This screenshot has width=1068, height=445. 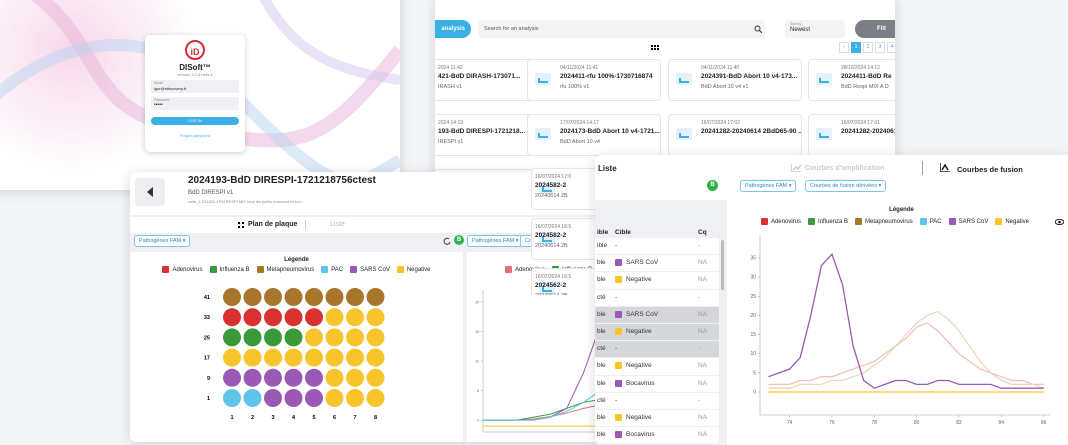 What do you see at coordinates (868, 47) in the screenshot?
I see `page-button: 2` at bounding box center [868, 47].